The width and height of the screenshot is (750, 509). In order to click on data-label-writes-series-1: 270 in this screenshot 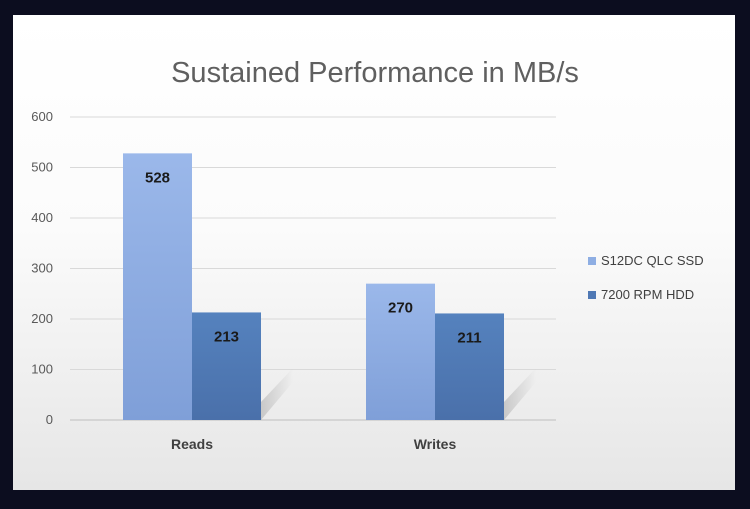, I will do `click(400, 308)`.